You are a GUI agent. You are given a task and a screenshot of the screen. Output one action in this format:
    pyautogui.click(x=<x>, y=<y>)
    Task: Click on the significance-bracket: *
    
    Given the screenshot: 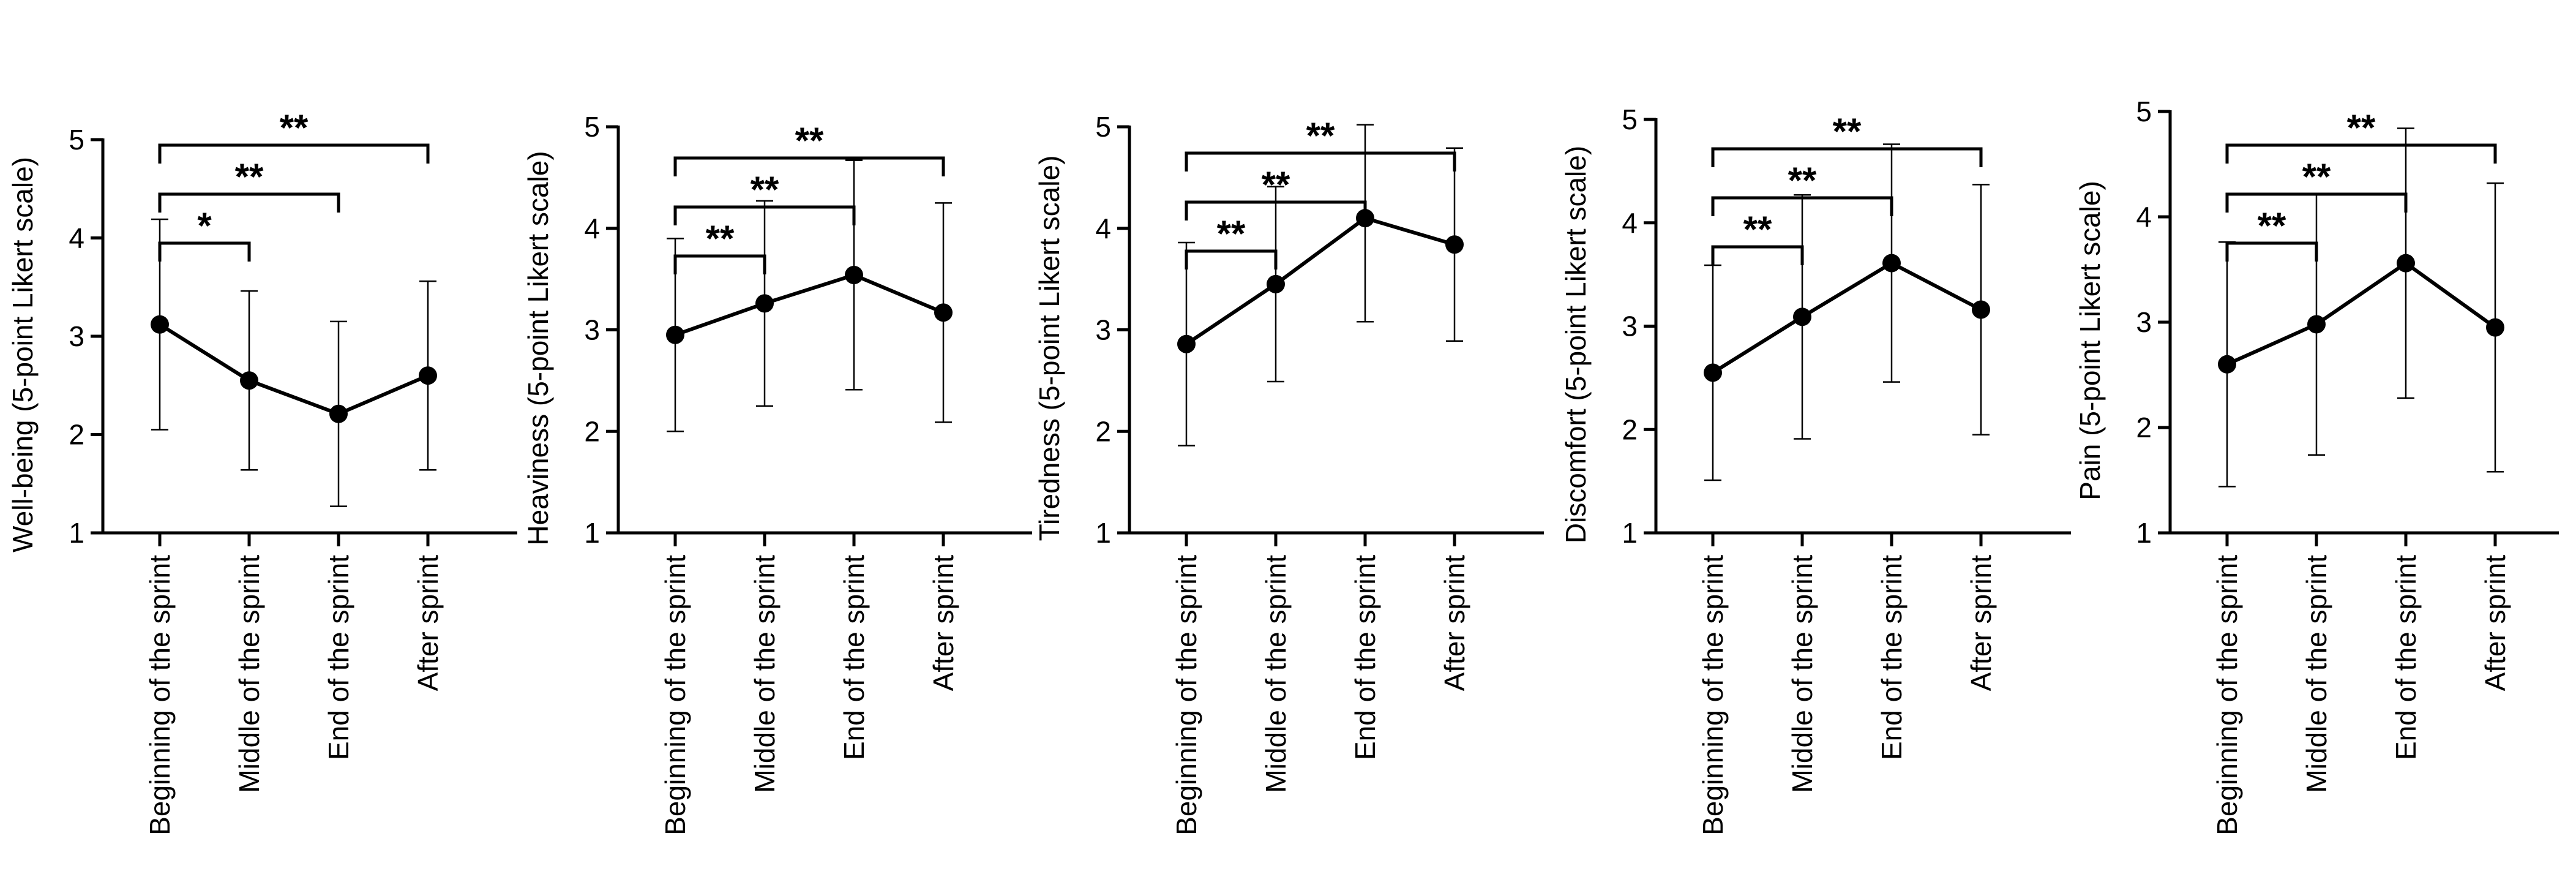 What is the action you would take?
    pyautogui.click(x=204, y=234)
    